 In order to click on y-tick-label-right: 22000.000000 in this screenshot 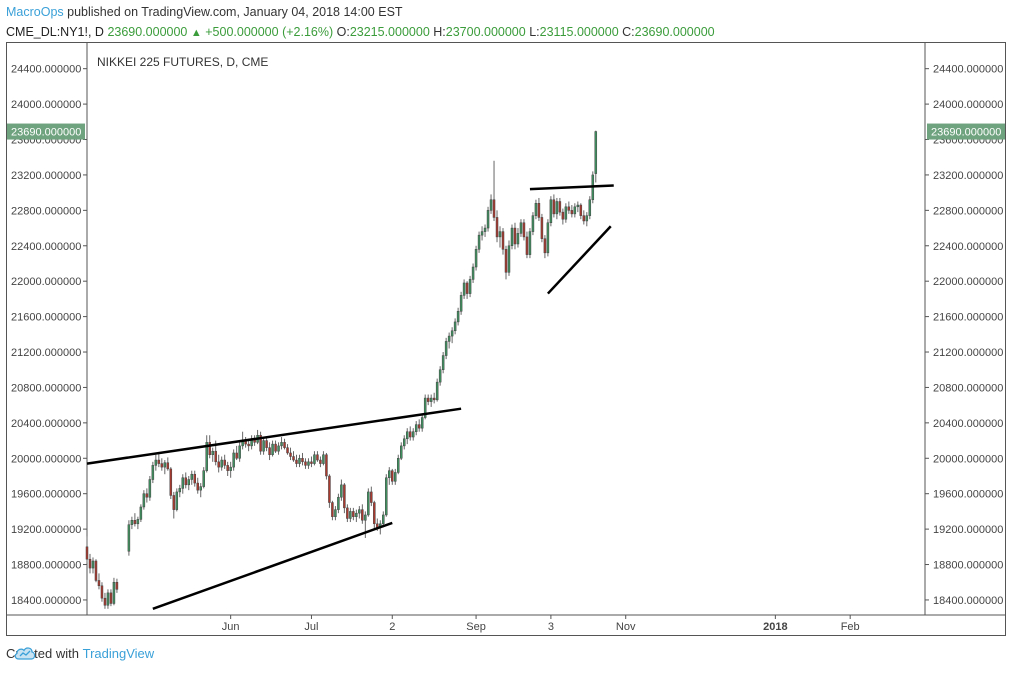, I will do `click(968, 282)`.